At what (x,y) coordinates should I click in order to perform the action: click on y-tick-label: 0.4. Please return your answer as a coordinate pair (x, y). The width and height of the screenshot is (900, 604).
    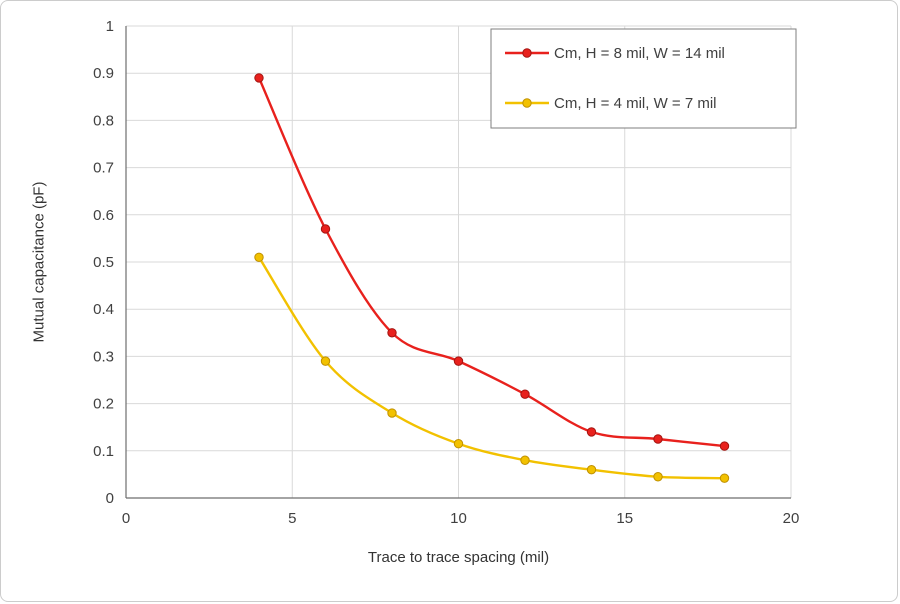
    Looking at the image, I should click on (103, 309).